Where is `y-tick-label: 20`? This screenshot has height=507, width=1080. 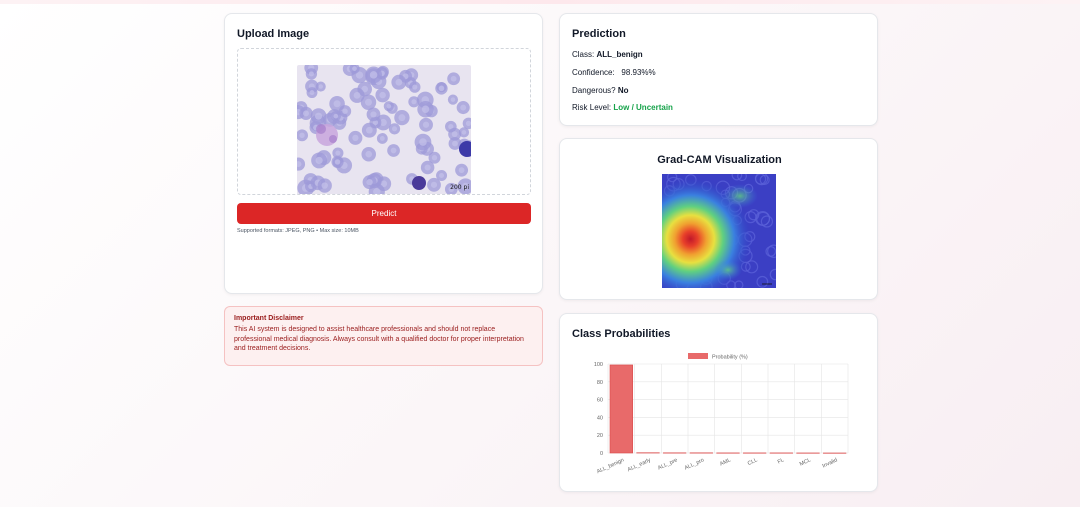 y-tick-label: 20 is located at coordinates (600, 436).